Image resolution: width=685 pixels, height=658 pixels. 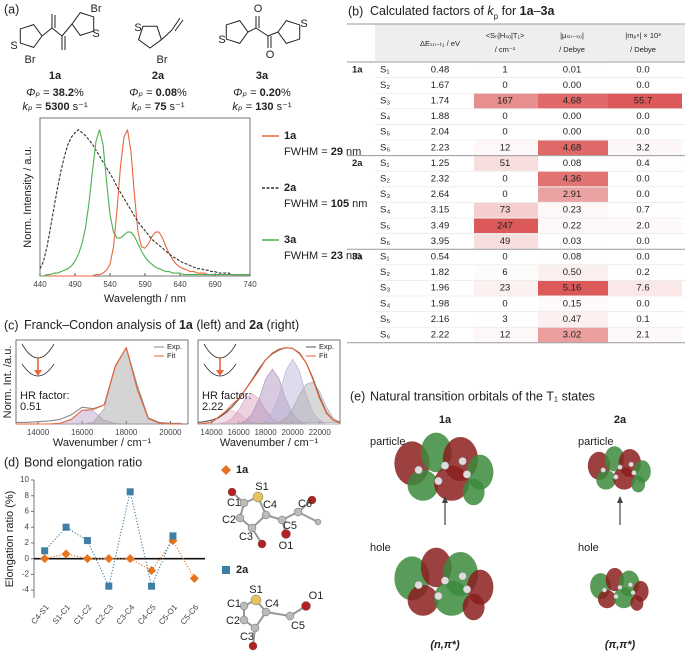 What do you see at coordinates (79, 107) in the screenshot?
I see `rate-constant-part: s⁻¹` at bounding box center [79, 107].